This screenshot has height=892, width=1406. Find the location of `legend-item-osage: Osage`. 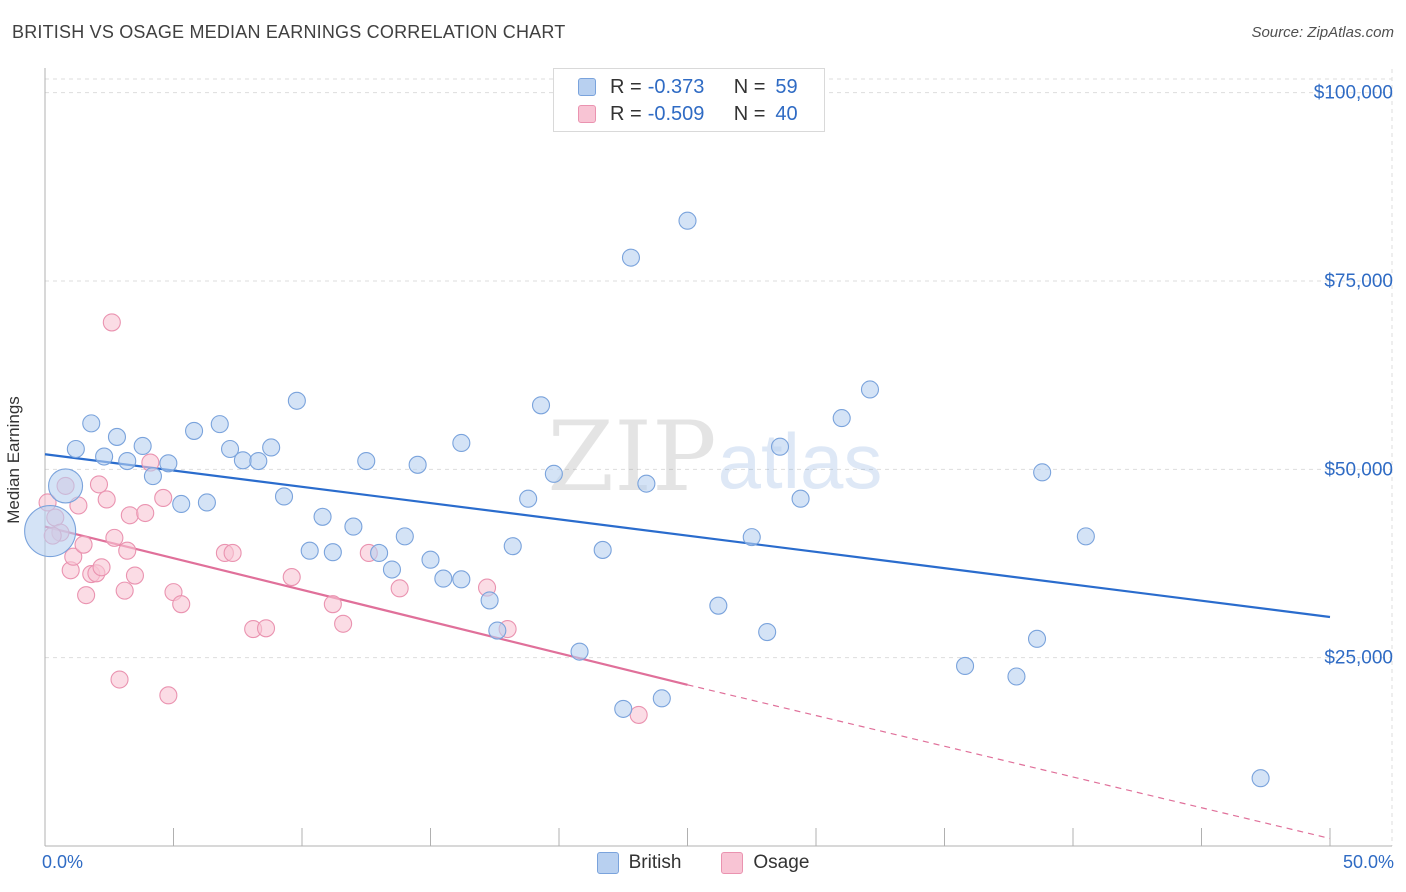

legend-item-osage: Osage is located at coordinates (765, 863).